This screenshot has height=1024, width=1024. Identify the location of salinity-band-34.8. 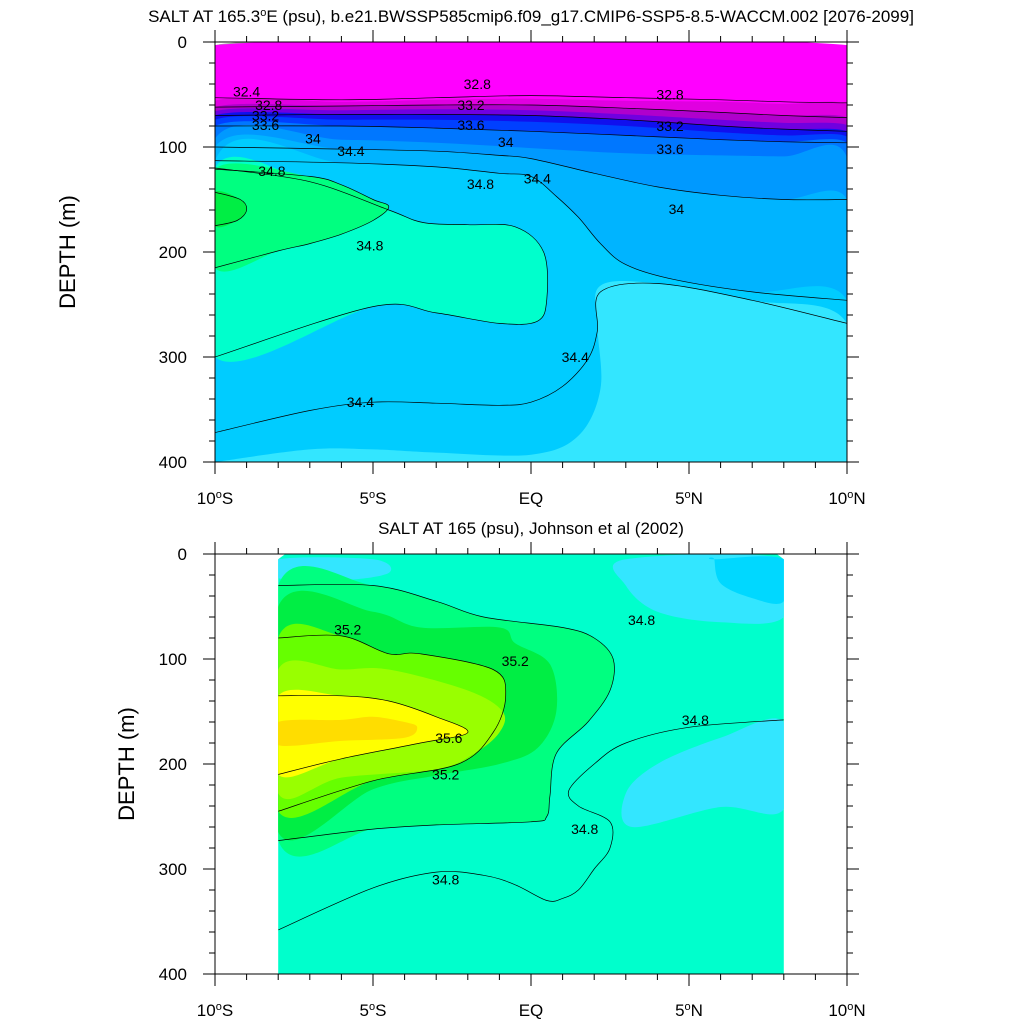
(302, 217).